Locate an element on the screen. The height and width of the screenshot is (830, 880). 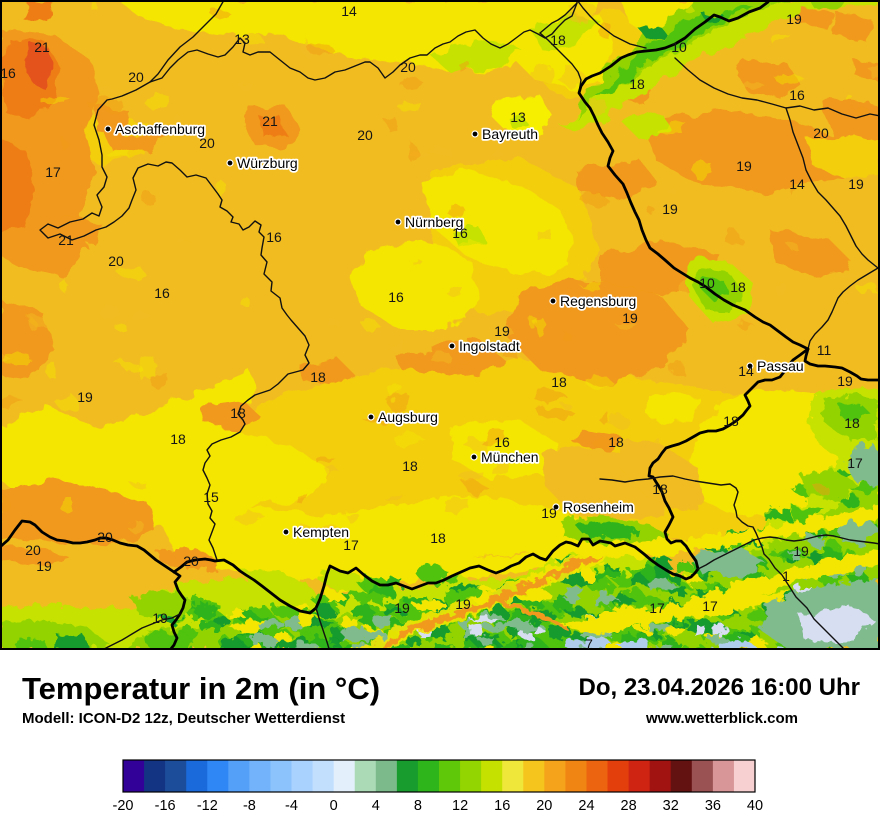
svg-text: Rosenheim is located at coordinates (598, 507).